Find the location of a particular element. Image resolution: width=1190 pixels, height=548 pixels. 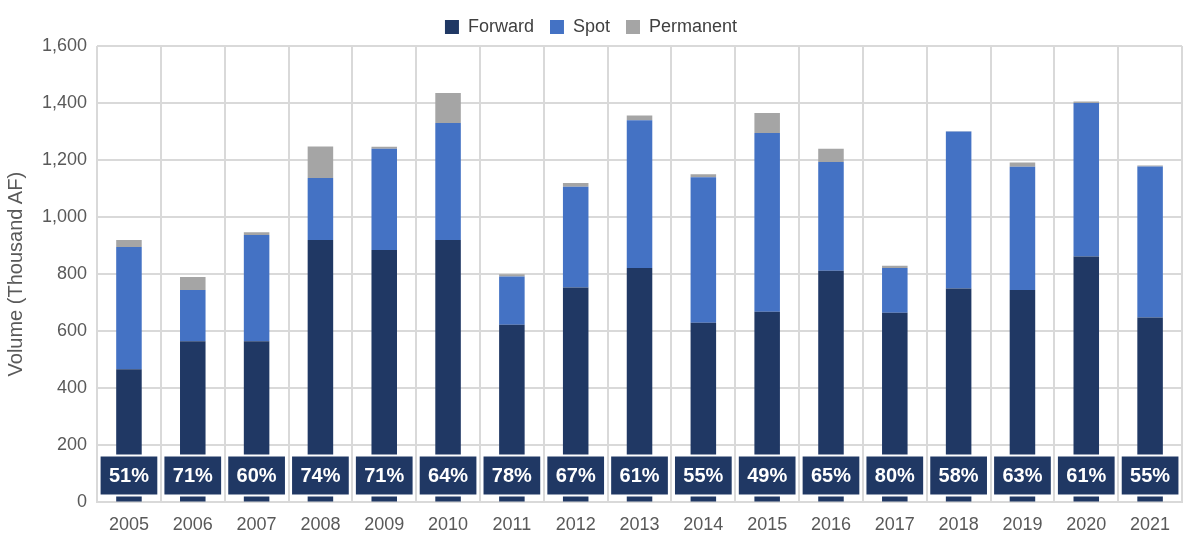

annotation: 74% is located at coordinates (320, 474).